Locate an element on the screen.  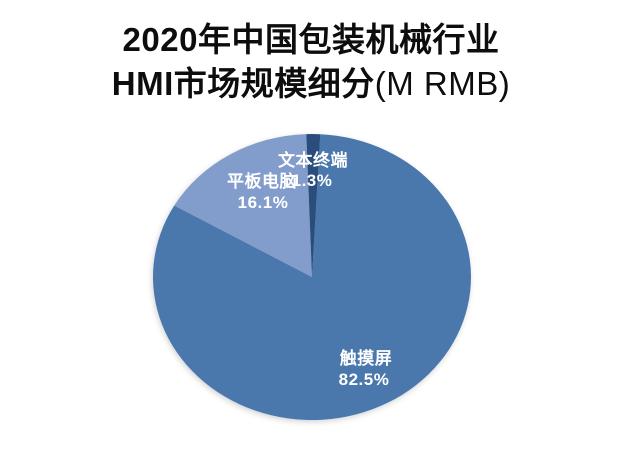
chart-title-line1: 2020年中国包装机械行业 is located at coordinates (311, 39).